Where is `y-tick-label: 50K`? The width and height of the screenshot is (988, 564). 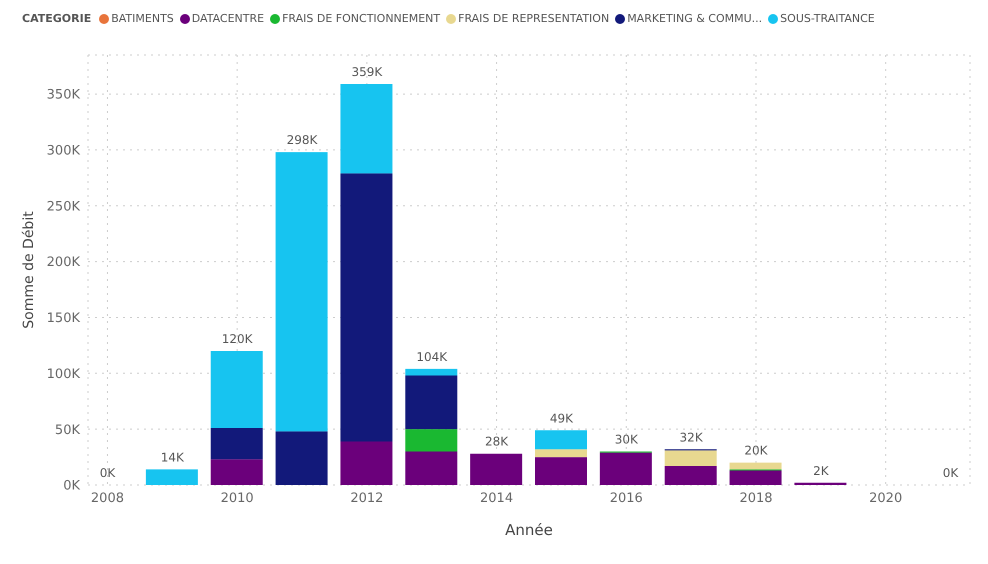
y-tick-label: 50K is located at coordinates (67, 430).